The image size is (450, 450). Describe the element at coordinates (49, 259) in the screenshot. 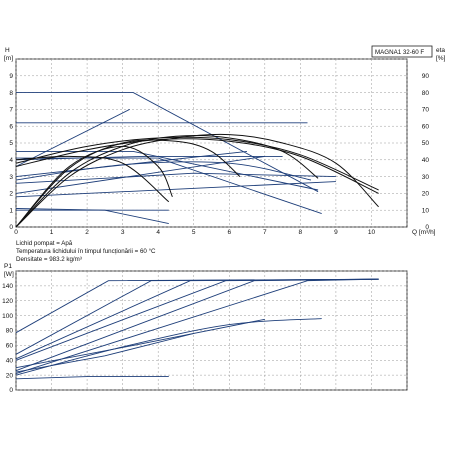

I see `conditions-line-3: Densitate = 983.2 kg/m³` at that location.